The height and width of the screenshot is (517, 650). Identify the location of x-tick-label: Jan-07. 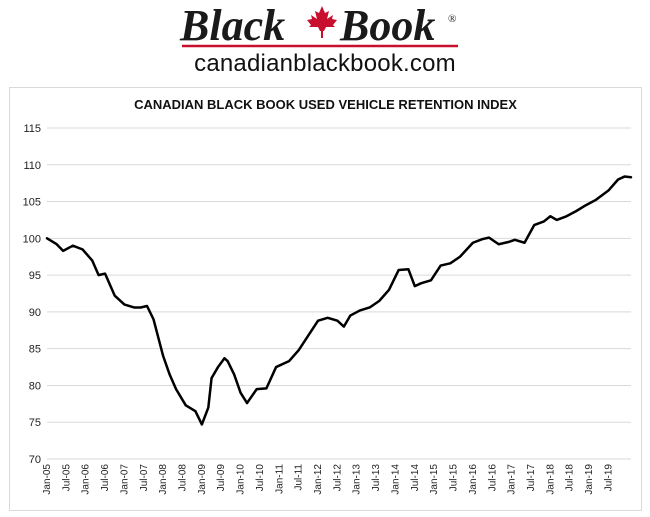
(124, 479).